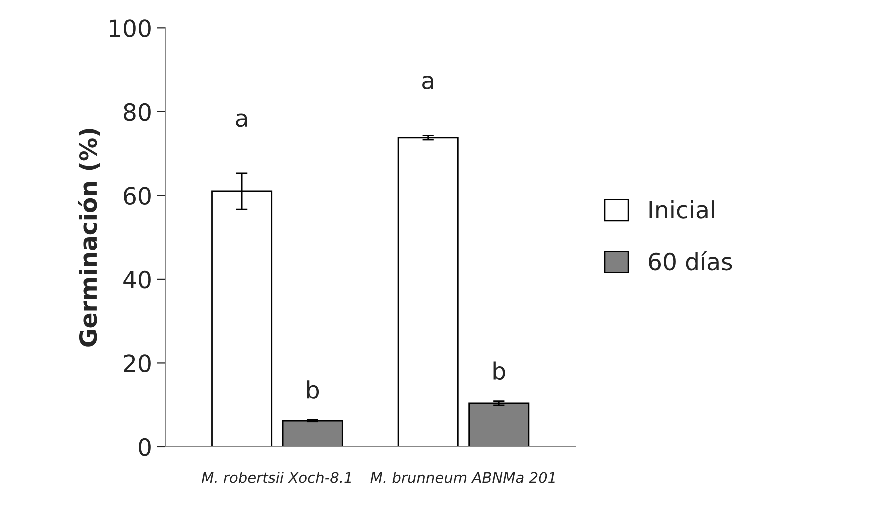  I want to click on x-tick-label: M. brunneum ABNMa 201, so click(462, 478).